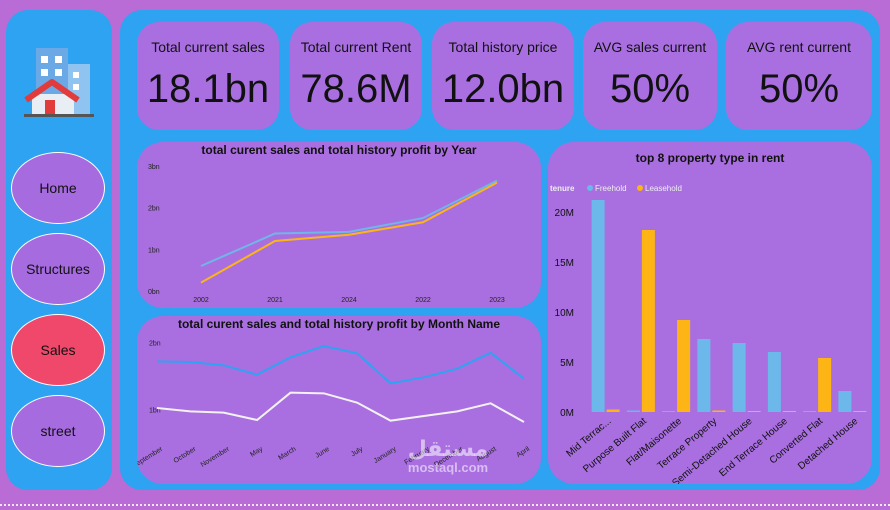 Image resolution: width=890 pixels, height=510 pixels. What do you see at coordinates (640, 188) in the screenshot?
I see `legend-marker-leasehold` at bounding box center [640, 188].